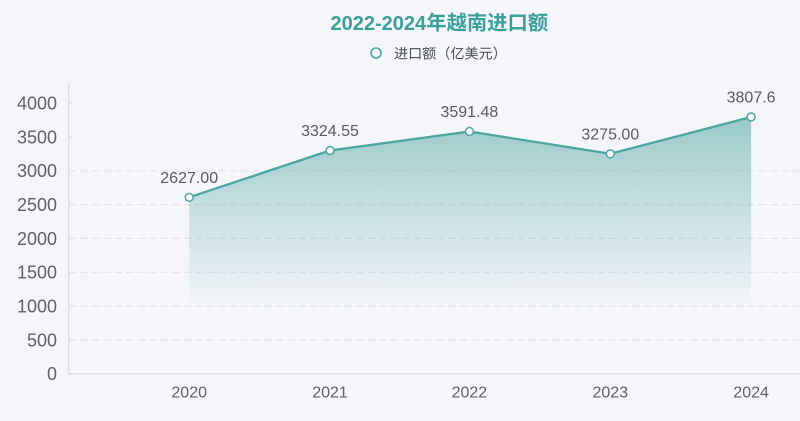 This screenshot has height=421, width=800. I want to click on svg-text: 2020, so click(189, 392).